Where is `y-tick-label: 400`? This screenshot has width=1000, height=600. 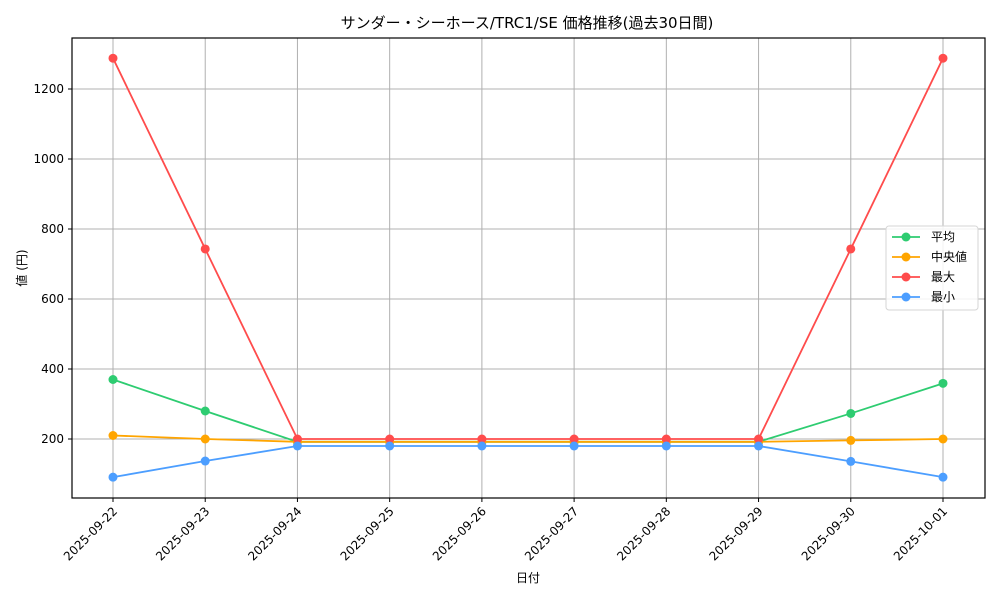 y-tick-label: 400 is located at coordinates (52, 369).